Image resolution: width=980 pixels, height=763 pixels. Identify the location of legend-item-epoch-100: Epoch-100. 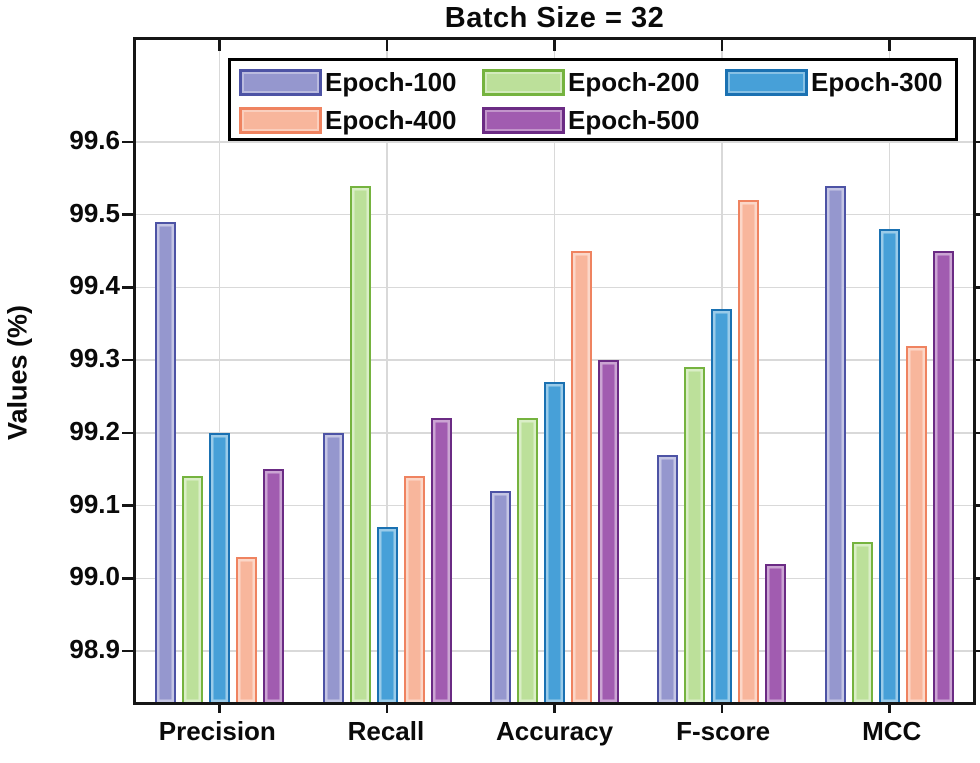
(348, 82).